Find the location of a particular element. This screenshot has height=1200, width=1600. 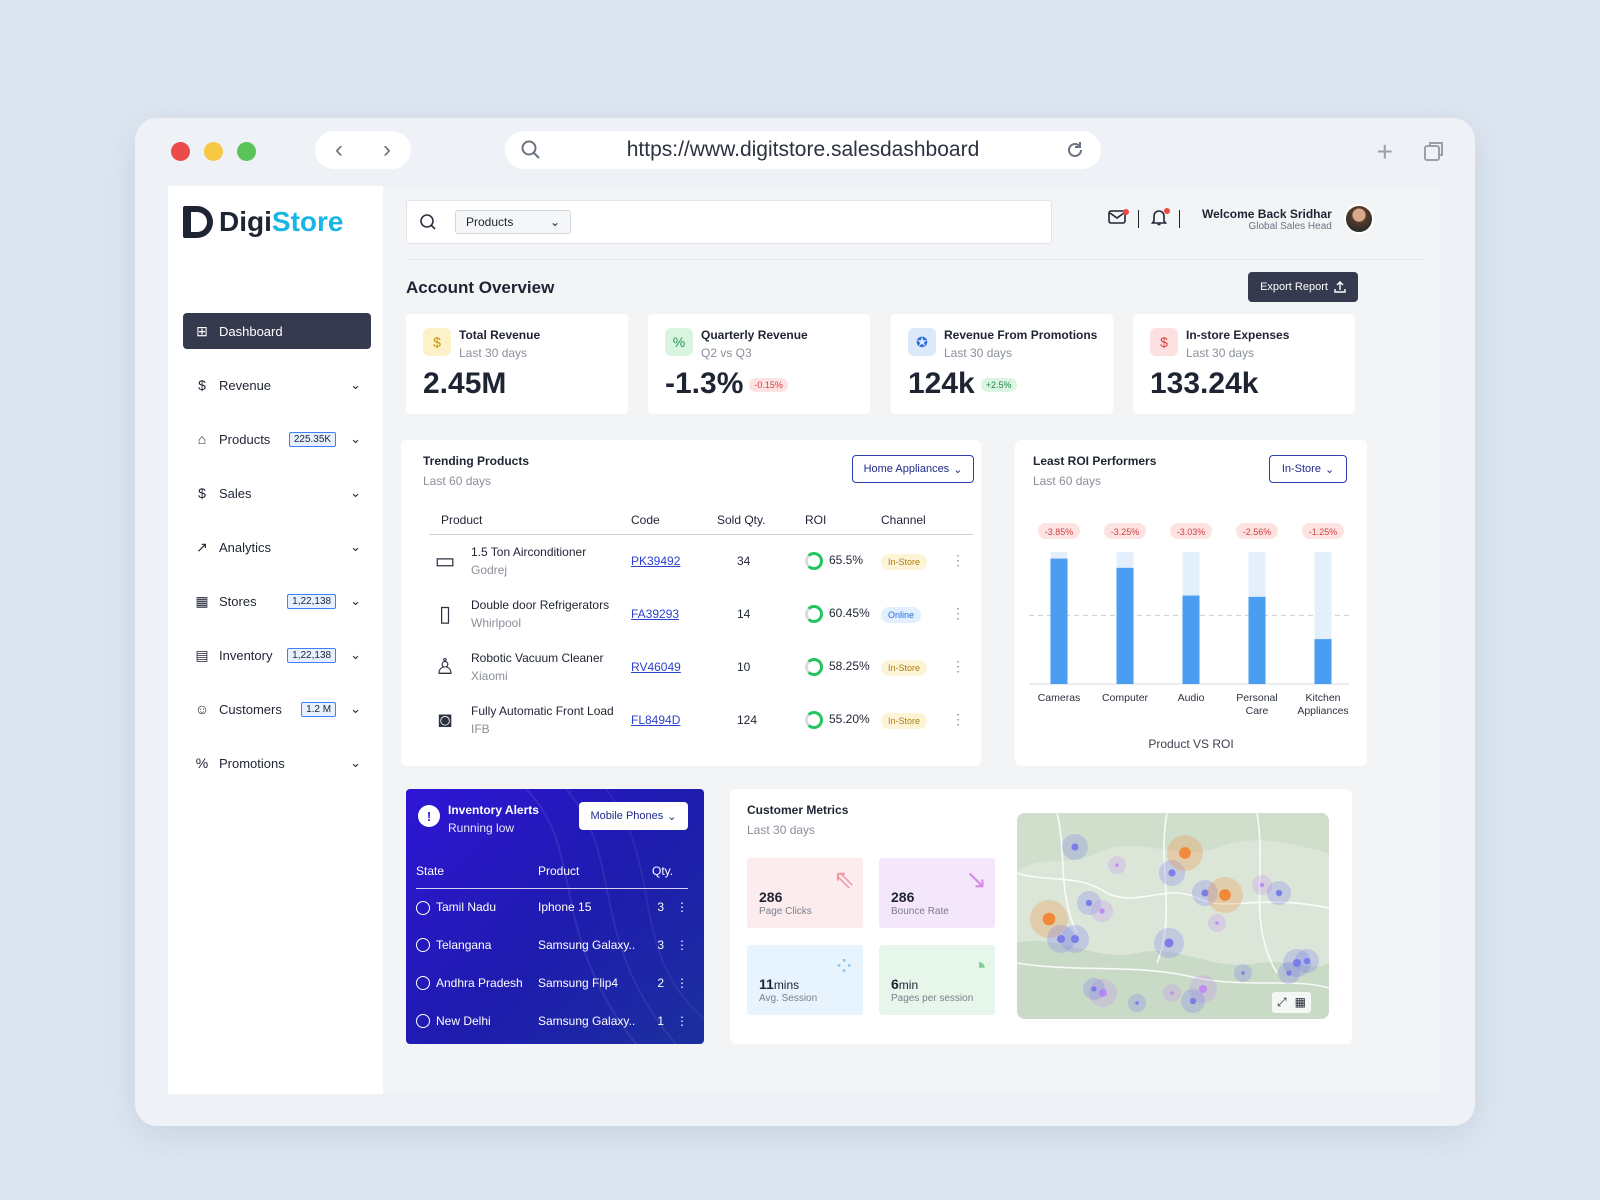

expand-icon: ⤢ is located at coordinates (1282, 1002).